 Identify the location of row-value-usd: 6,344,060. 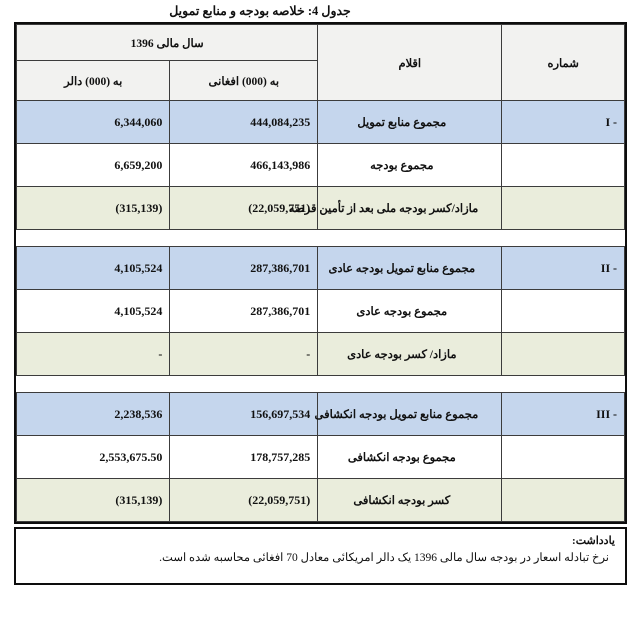
(93, 122).